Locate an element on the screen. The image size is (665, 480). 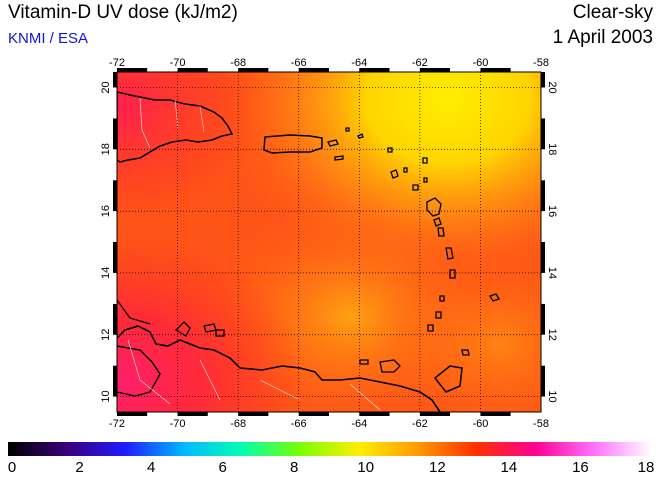
map-title: Vitamin-D UV dose (kJ/m2) is located at coordinates (123, 12).